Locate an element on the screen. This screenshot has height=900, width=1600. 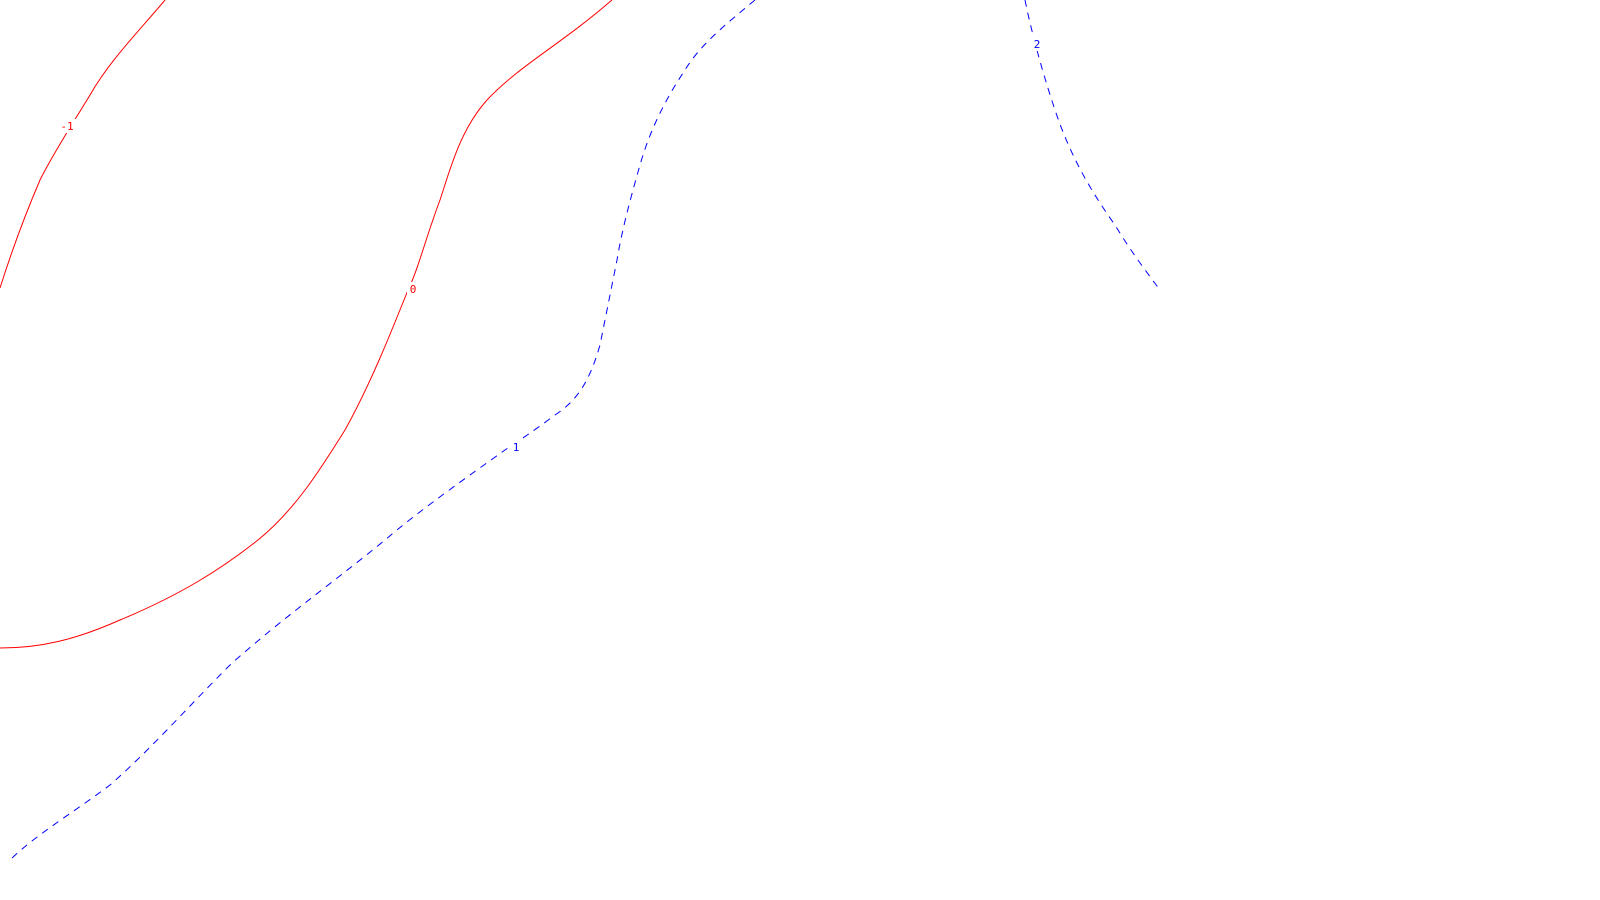
contour-label-2: 2 is located at coordinates (1037, 44).